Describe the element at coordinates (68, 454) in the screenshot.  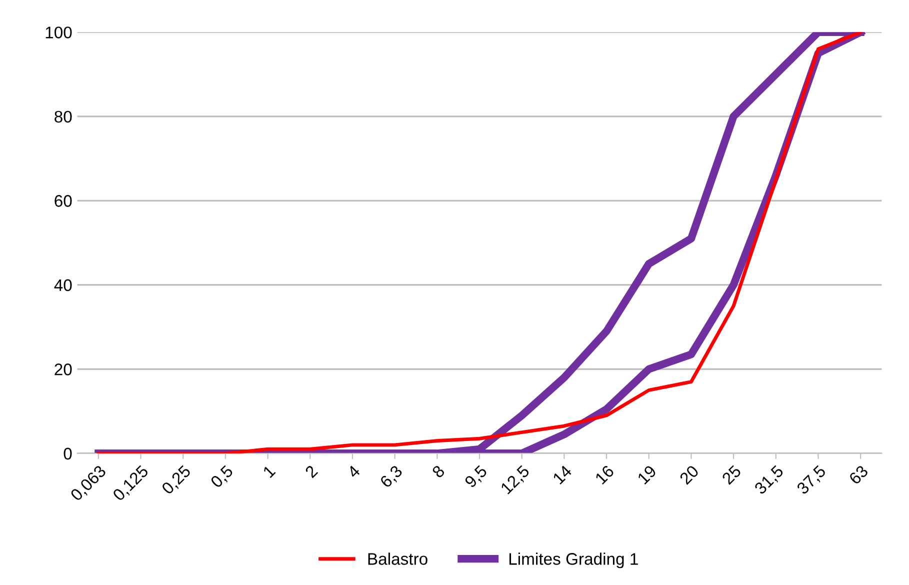
I see `y-tick-label: 0` at that location.